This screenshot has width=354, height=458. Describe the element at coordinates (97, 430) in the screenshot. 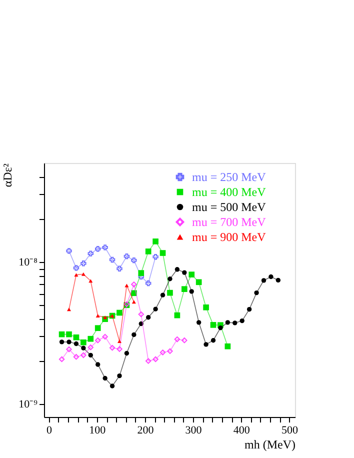

I see `x-tick-label: 100` at that location.